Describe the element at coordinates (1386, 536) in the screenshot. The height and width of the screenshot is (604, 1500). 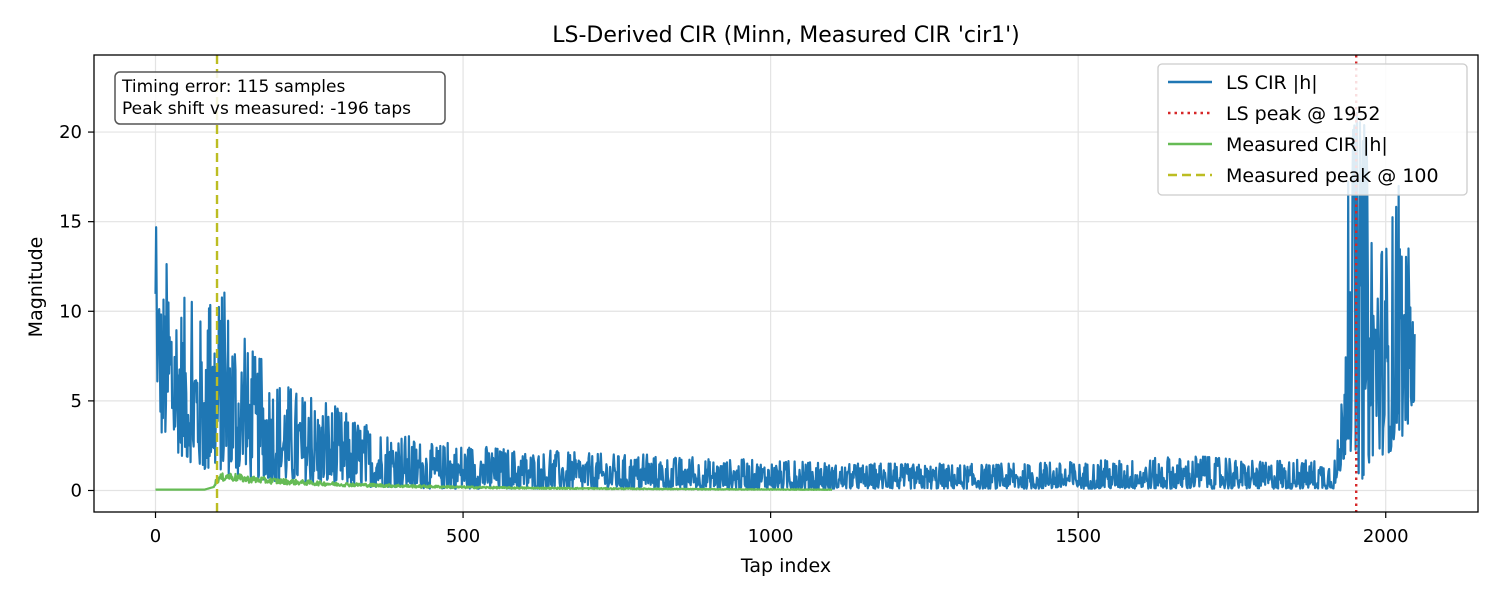
I see `x-tick-label: 2000` at that location.